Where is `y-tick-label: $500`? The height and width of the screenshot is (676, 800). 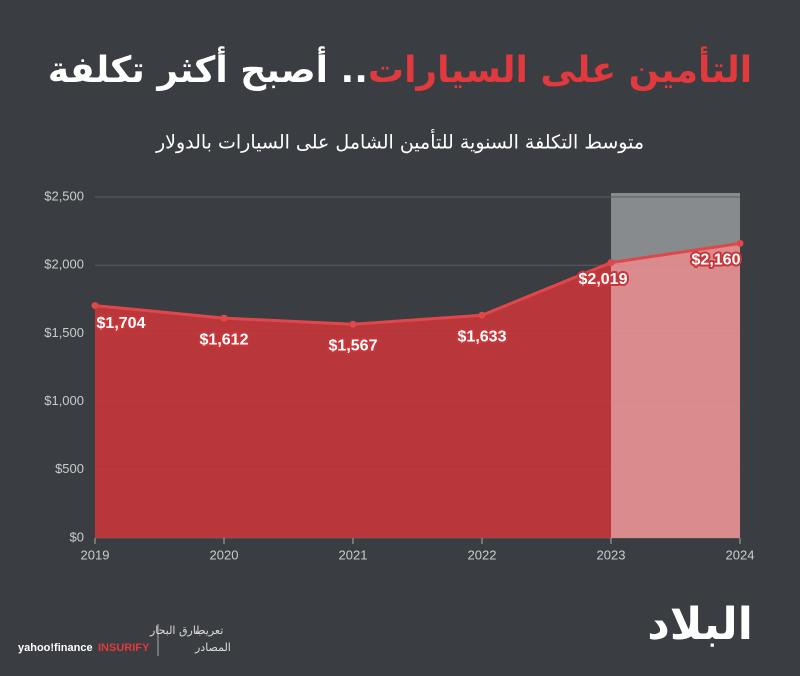
y-tick-label: $500 is located at coordinates (69, 468).